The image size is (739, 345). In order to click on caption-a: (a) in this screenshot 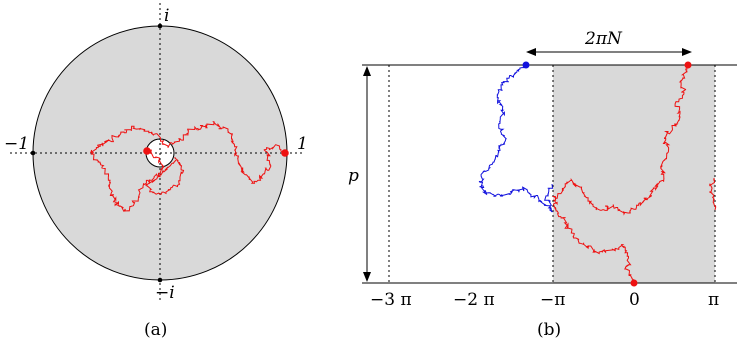, I will do `click(155, 330)`.